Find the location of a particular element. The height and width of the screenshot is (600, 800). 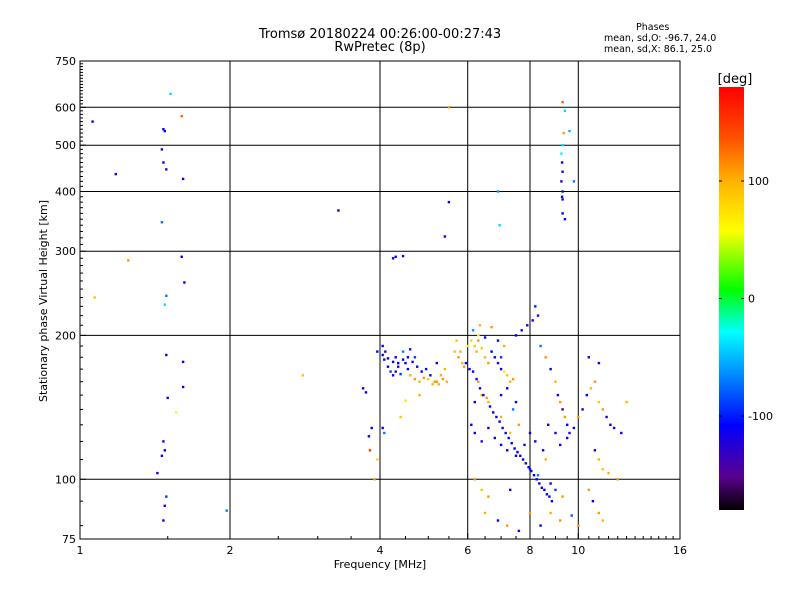

x-axis-ticks: 1 2 4 6 8 10 16 is located at coordinates (382, 545).